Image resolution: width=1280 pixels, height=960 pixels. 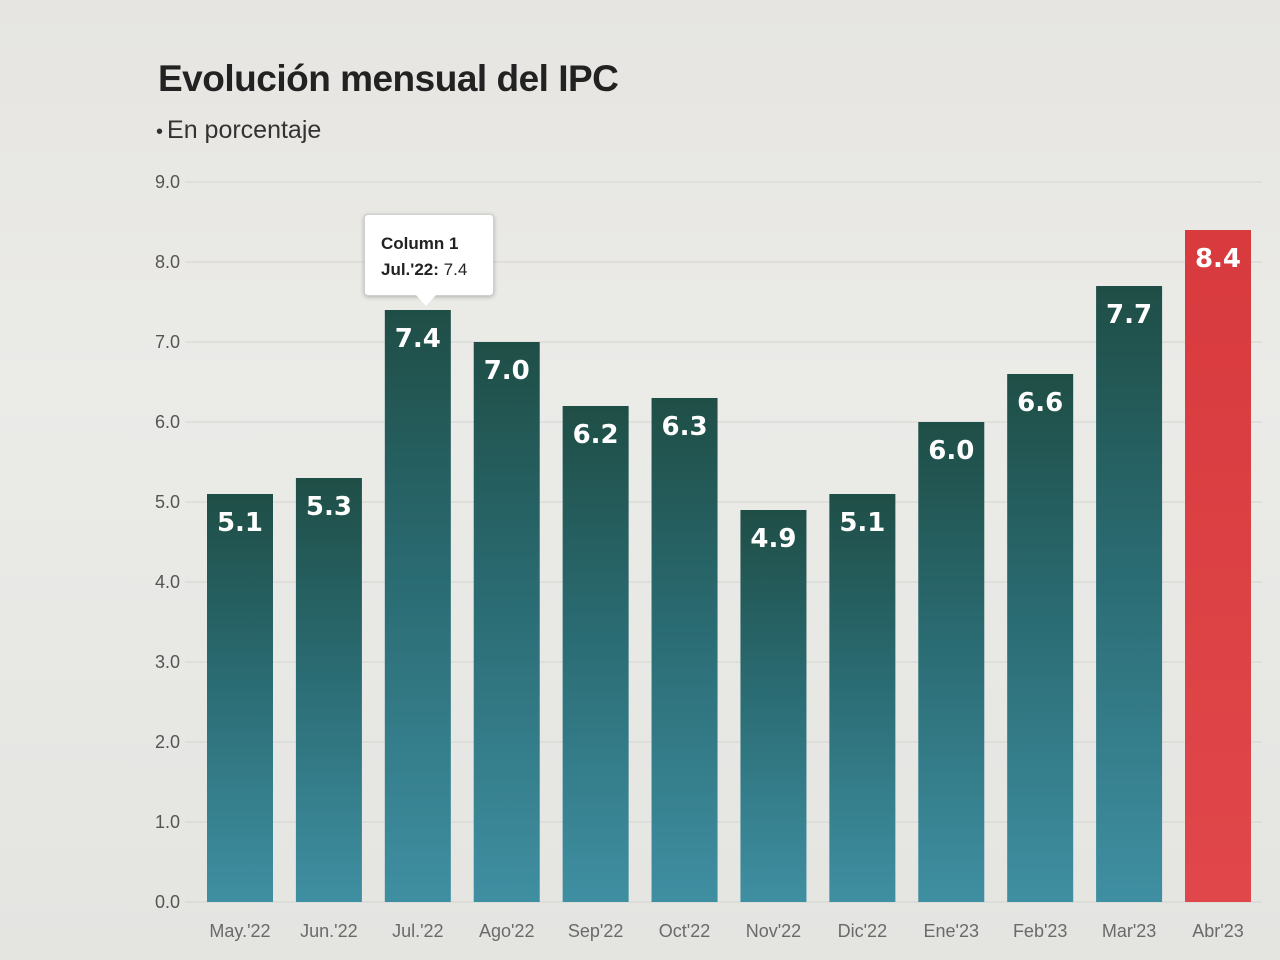 What do you see at coordinates (862, 931) in the screenshot?
I see `x-tick-label: Dic'22` at bounding box center [862, 931].